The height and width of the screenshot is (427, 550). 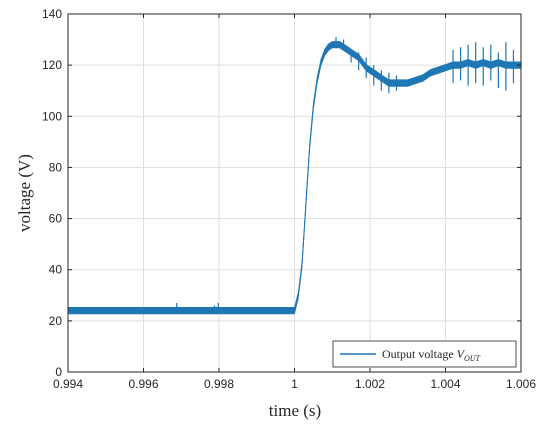 What do you see at coordinates (58, 372) in the screenshot?
I see `y-tick-label: 0` at bounding box center [58, 372].